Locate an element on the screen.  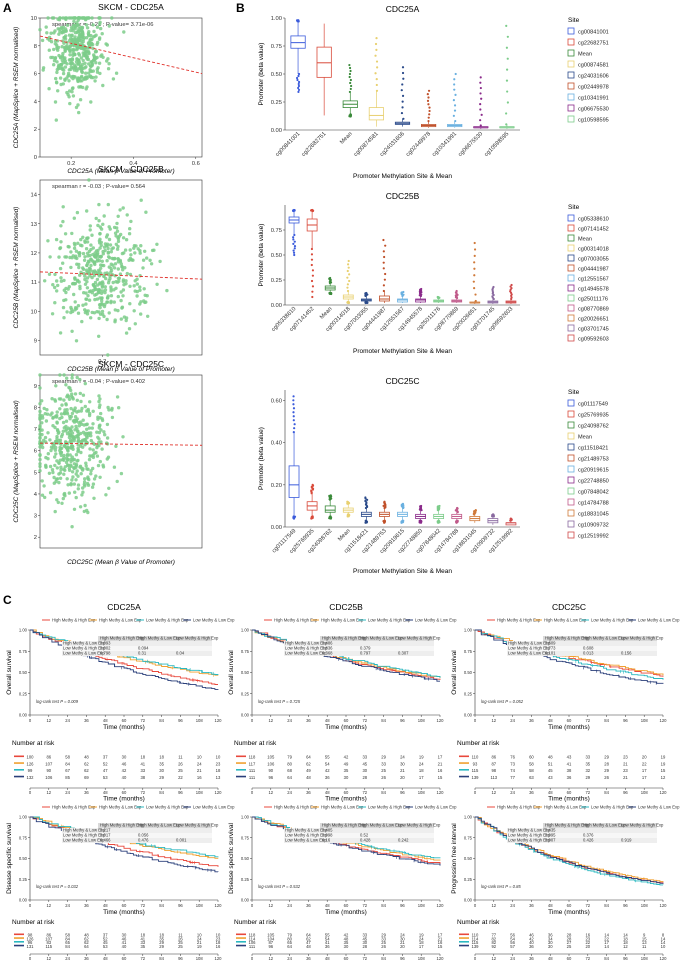
km-y-label: Progression free interval is located at coordinates (454, 858).